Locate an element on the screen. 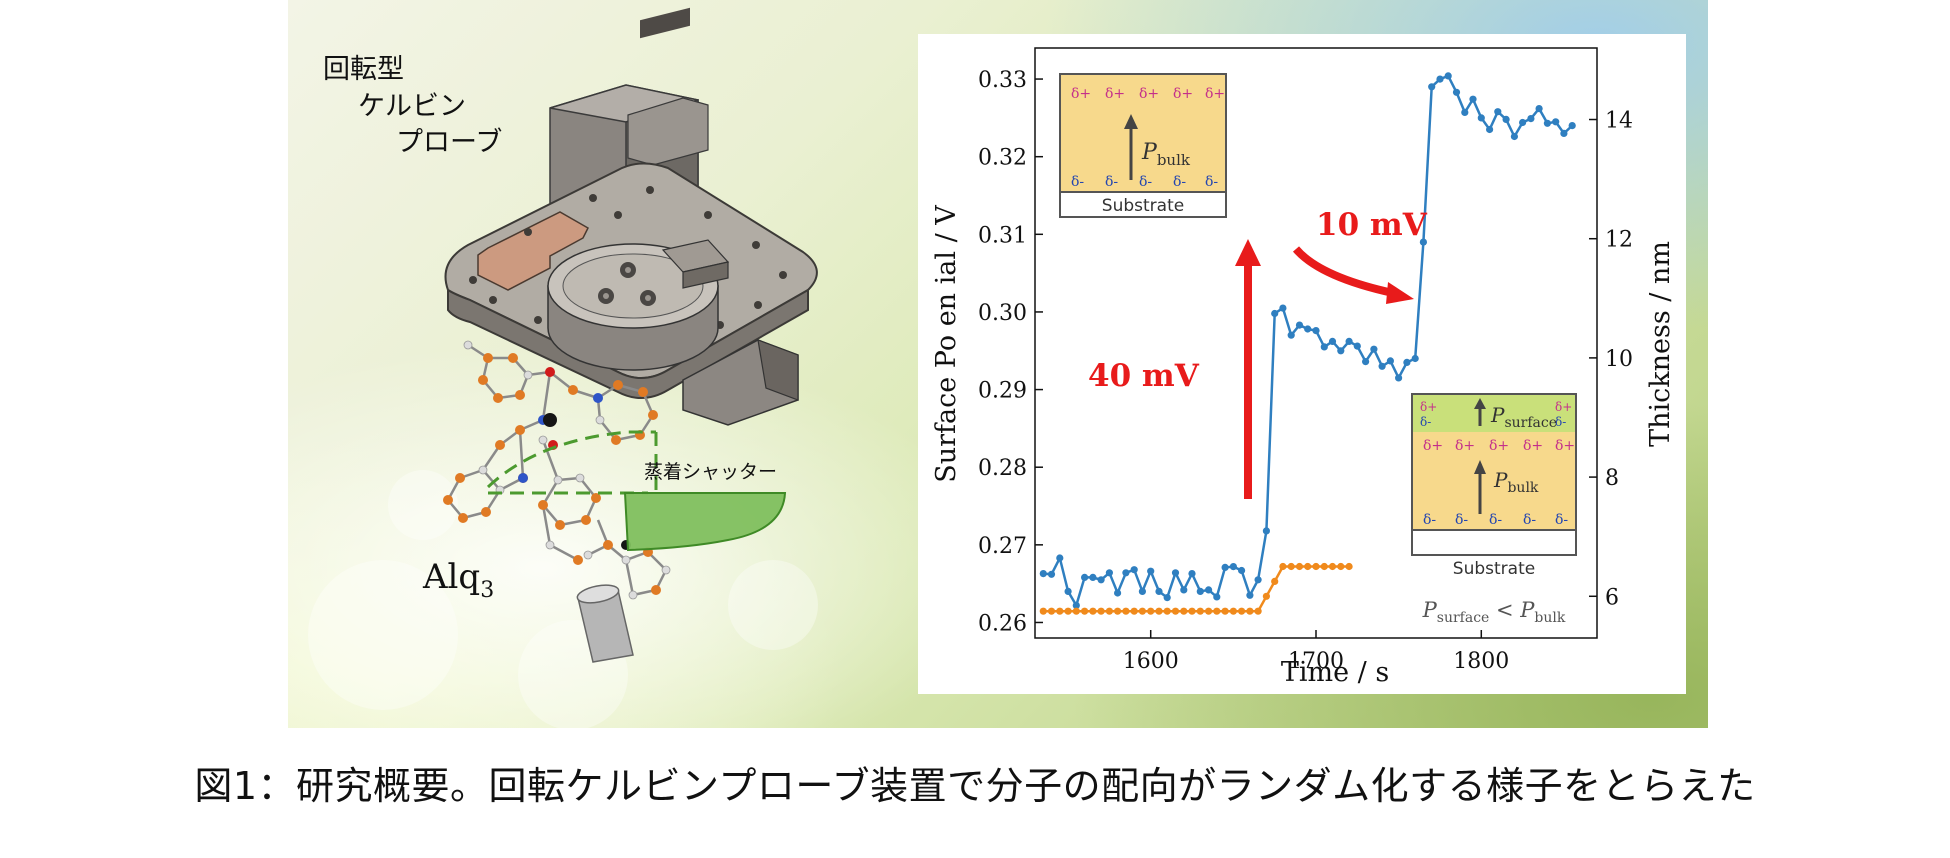  inset-top-p-symbol: P is located at coordinates (1149, 152).